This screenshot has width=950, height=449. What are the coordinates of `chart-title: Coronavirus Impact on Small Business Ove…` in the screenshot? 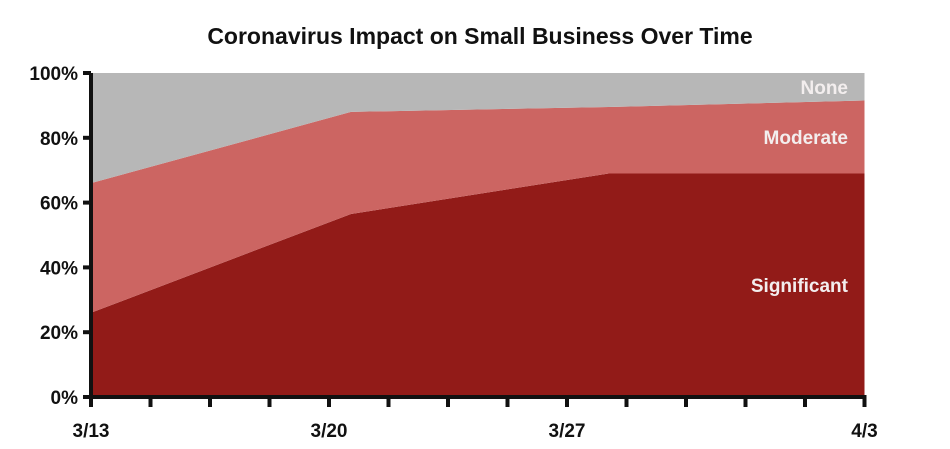 It's located at (479, 36).